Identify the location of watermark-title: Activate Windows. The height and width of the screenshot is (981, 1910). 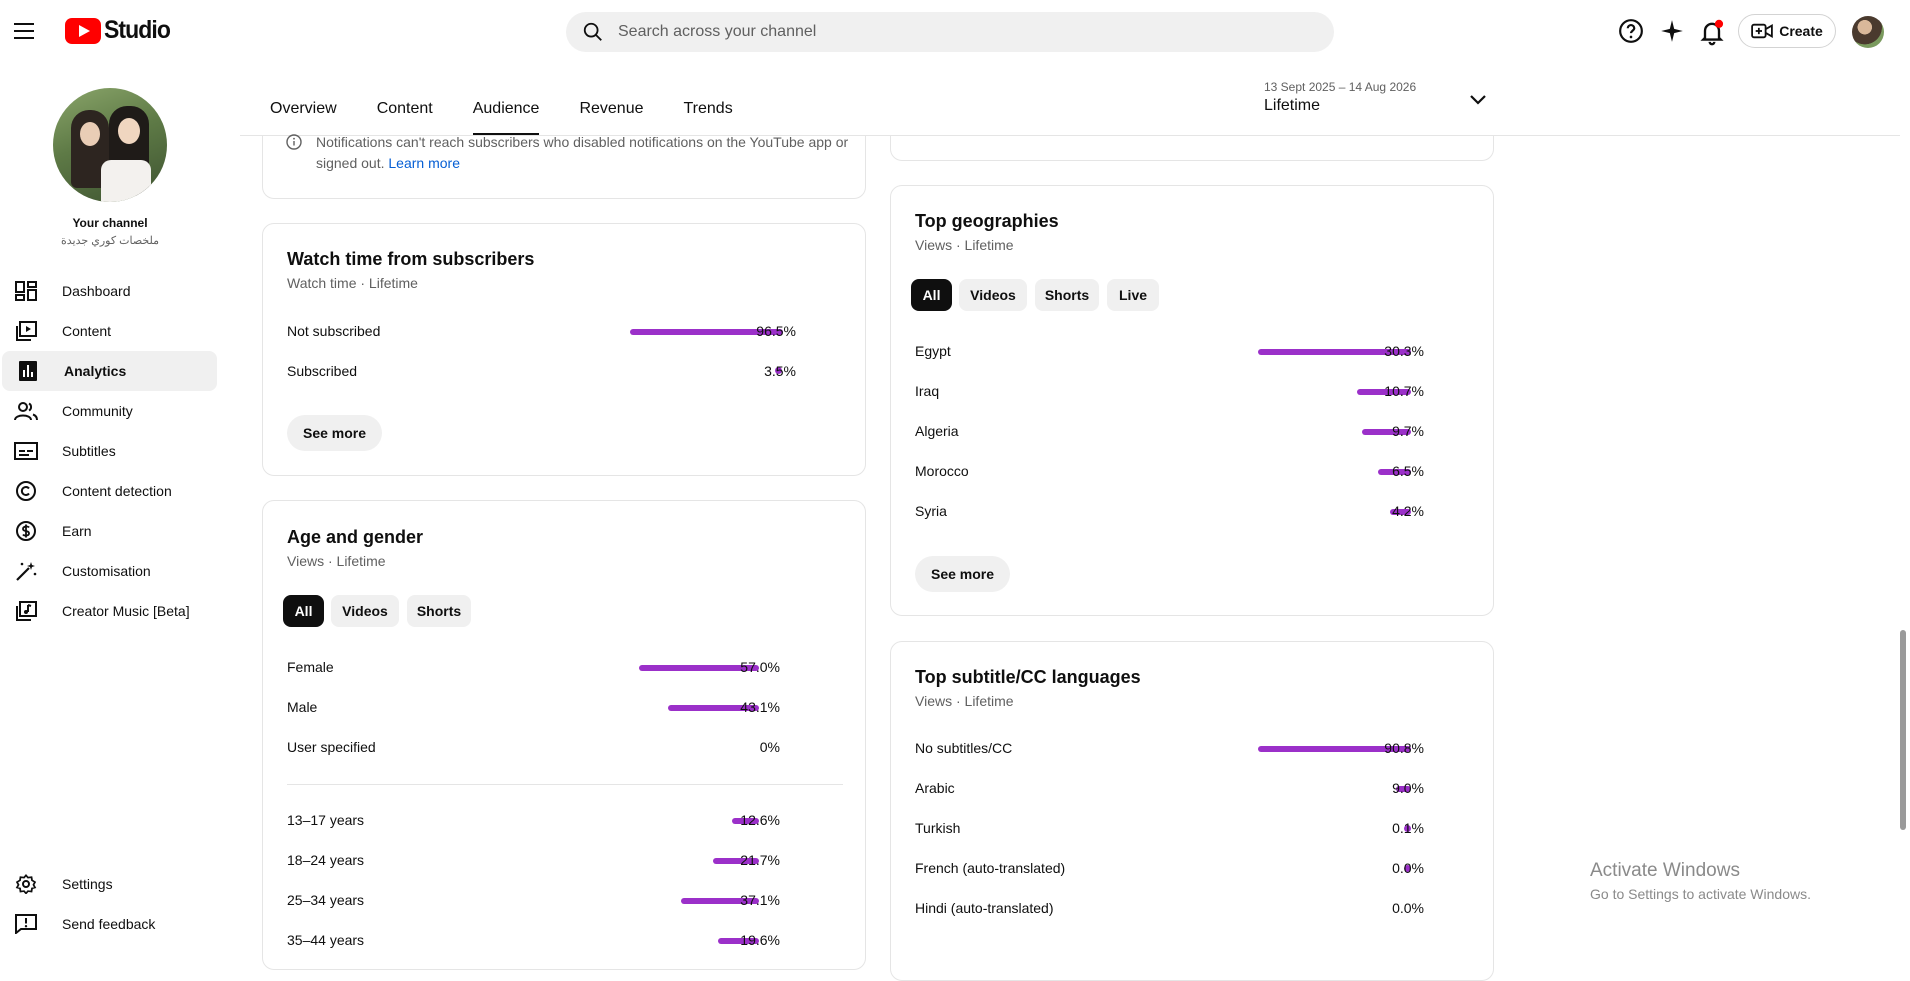
(1665, 870).